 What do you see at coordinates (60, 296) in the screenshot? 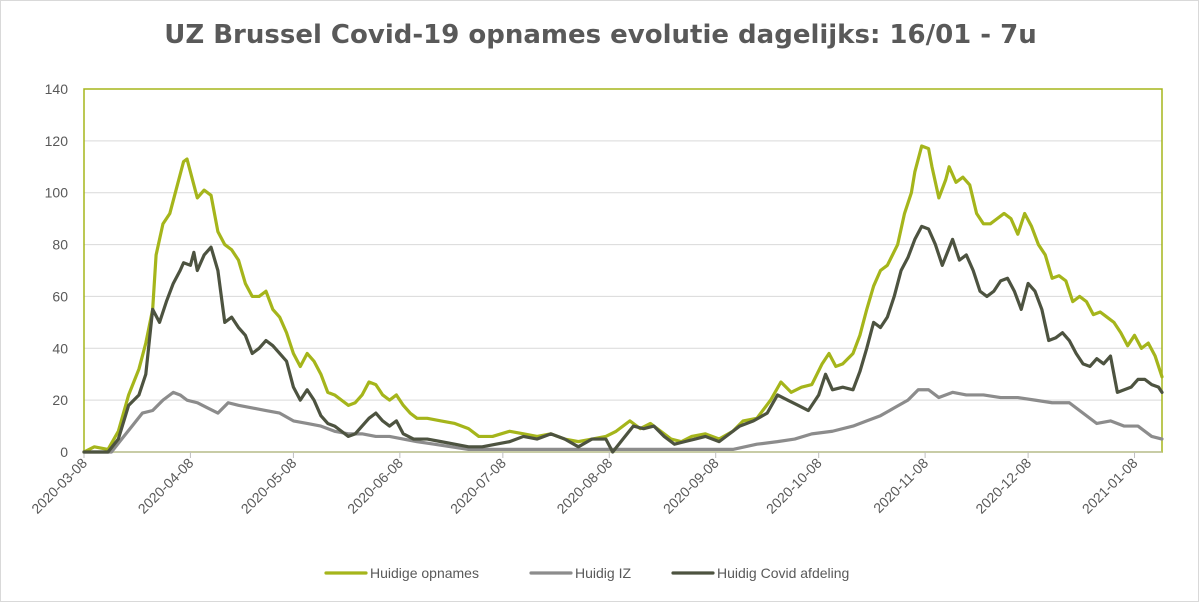
I see `y-tick-label: 60` at bounding box center [60, 296].